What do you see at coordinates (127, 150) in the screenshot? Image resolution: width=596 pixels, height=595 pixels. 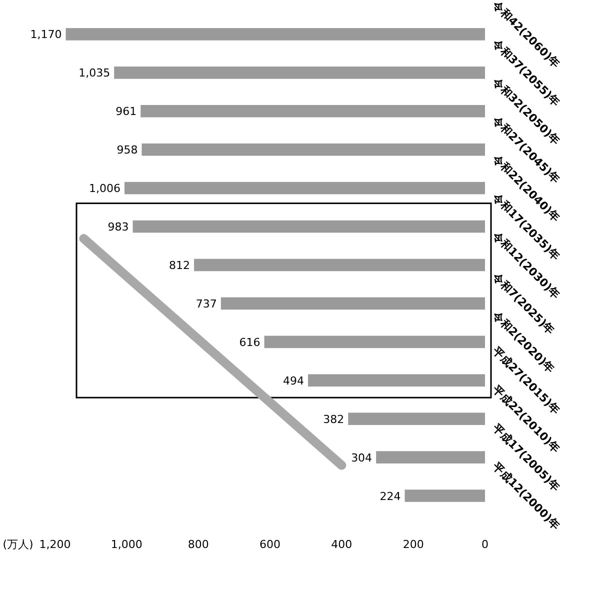 I see `data-label: 958` at bounding box center [127, 150].